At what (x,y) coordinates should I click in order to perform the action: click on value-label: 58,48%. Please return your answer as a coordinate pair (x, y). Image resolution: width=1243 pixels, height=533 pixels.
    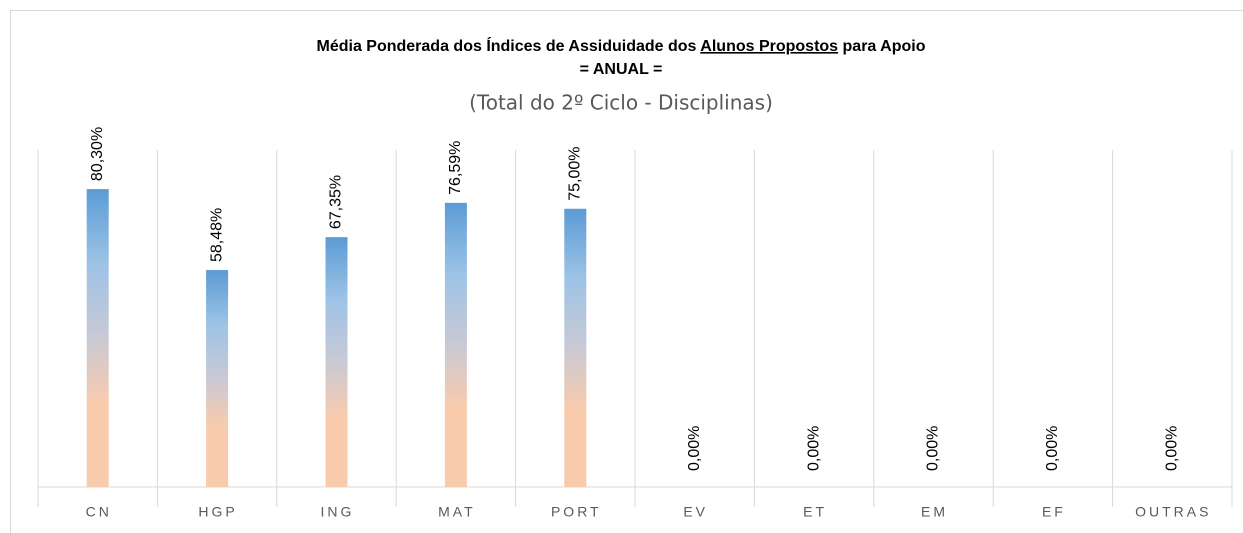
    Looking at the image, I should click on (216, 235).